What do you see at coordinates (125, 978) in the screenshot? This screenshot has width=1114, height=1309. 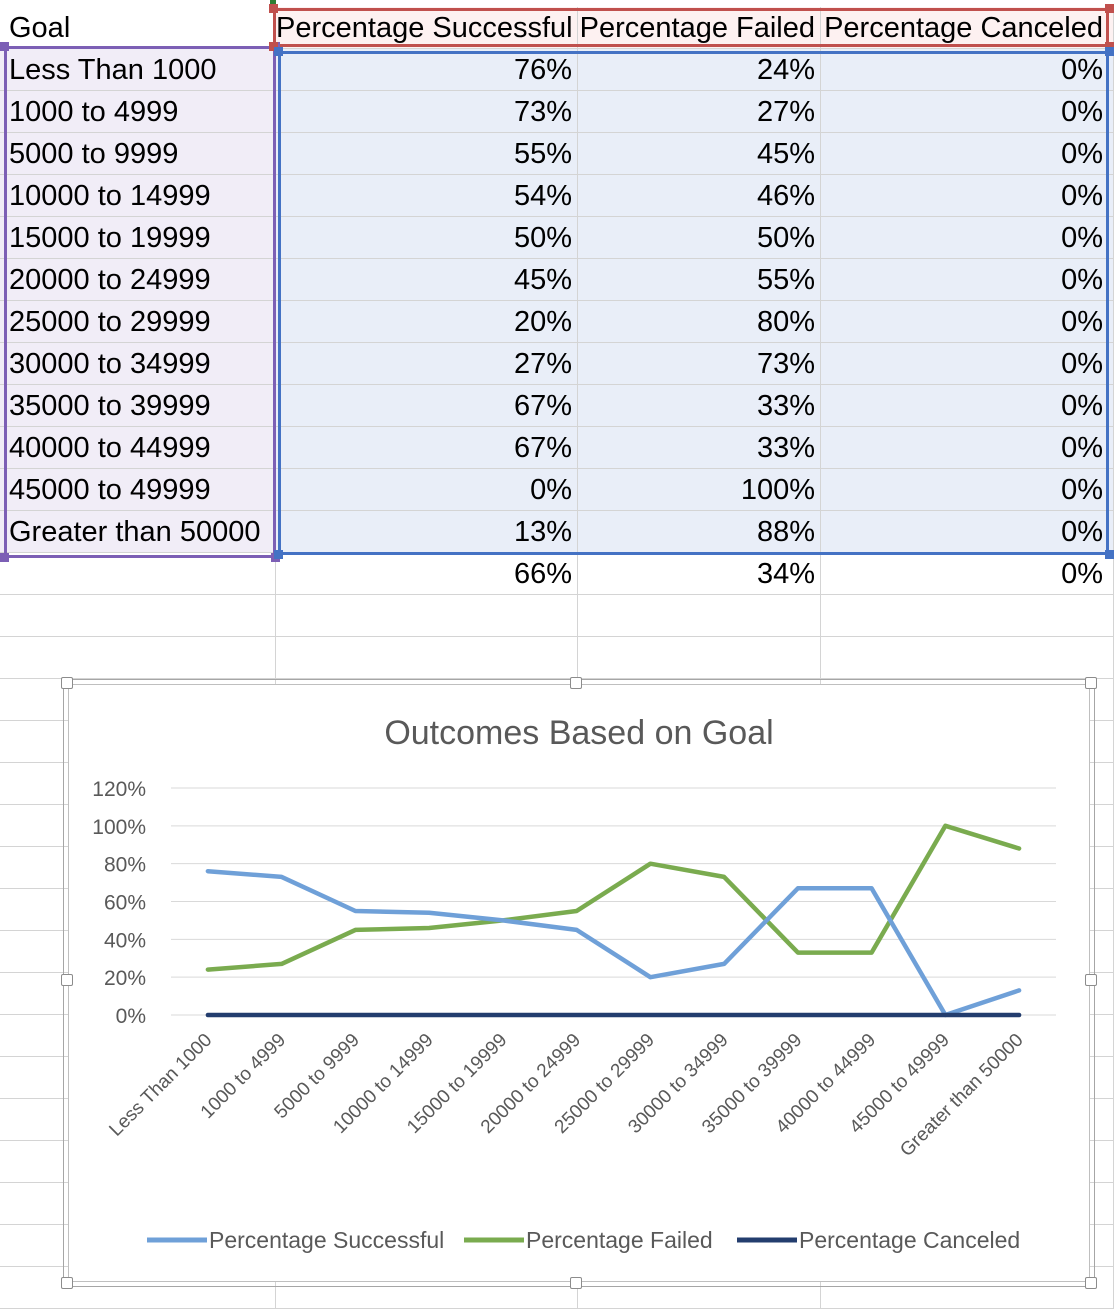 I see `y-tick-label: 20%` at bounding box center [125, 978].